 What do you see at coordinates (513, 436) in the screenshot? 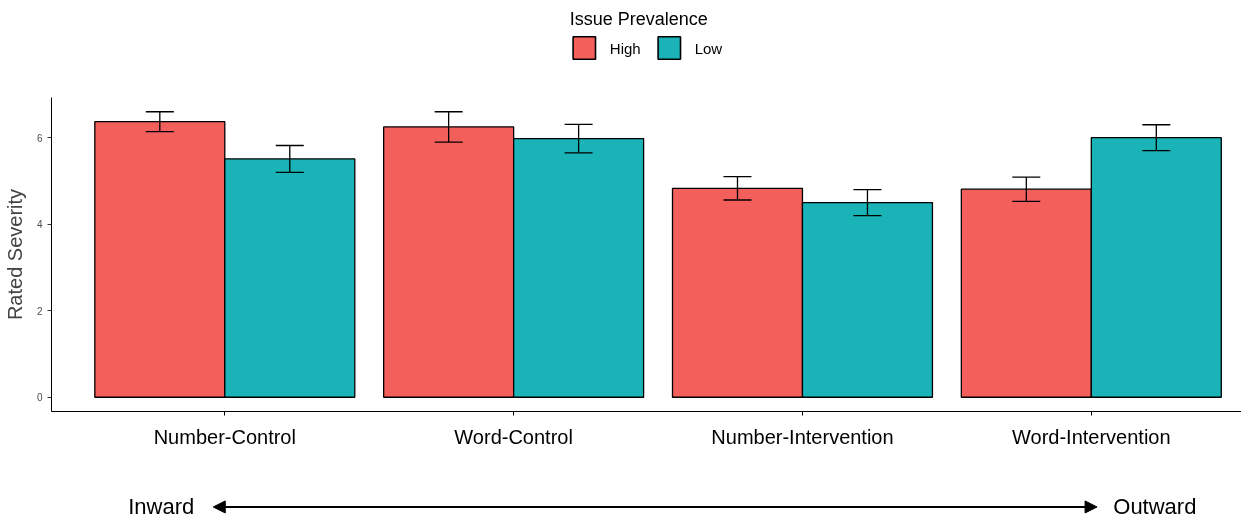
I see `x-tick-label: Word-Control` at bounding box center [513, 436].